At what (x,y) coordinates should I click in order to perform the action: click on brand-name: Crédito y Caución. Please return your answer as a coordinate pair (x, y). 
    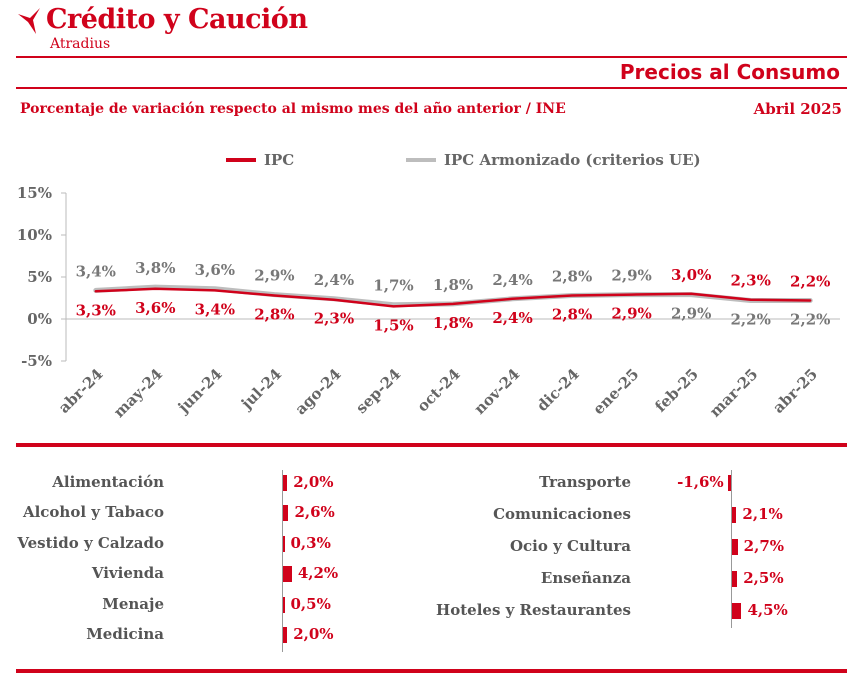
    Looking at the image, I should click on (177, 19).